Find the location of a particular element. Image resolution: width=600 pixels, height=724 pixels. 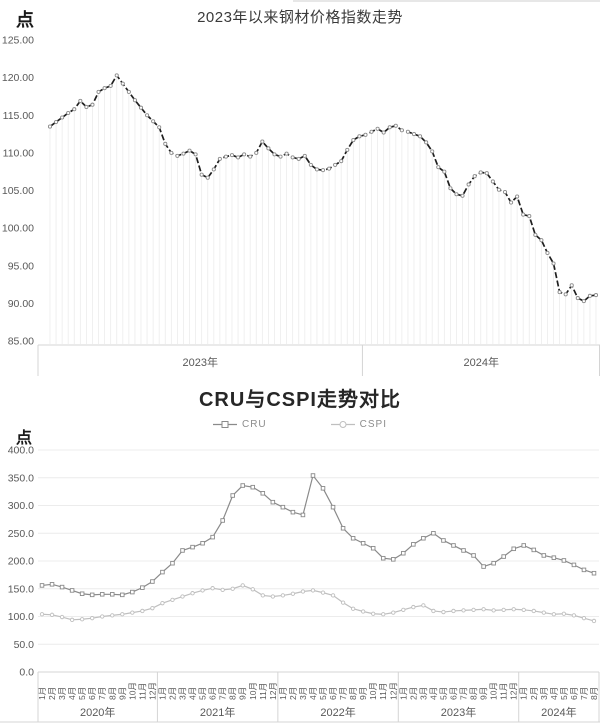

svg-text: 2022年 is located at coordinates (337, 712).